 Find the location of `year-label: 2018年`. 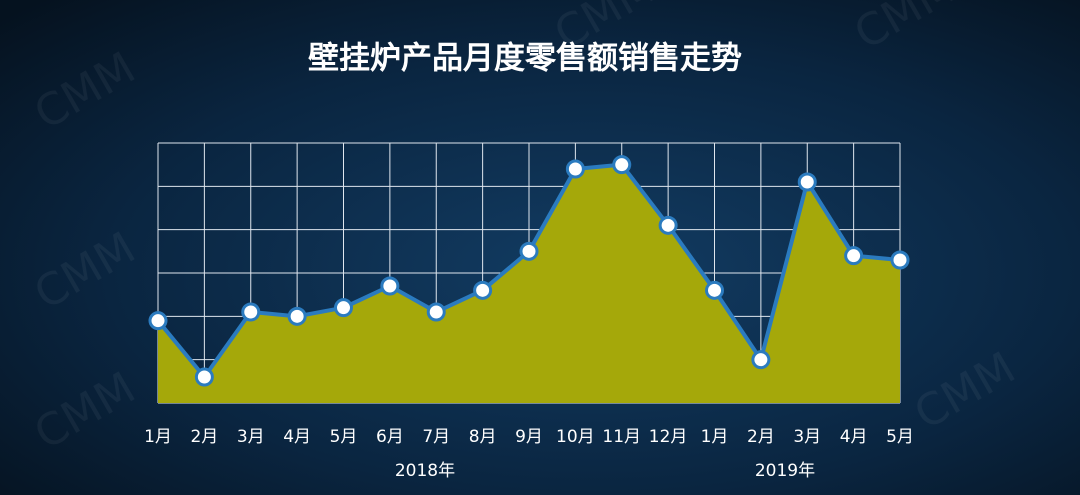

year-label: 2018年 is located at coordinates (425, 471).